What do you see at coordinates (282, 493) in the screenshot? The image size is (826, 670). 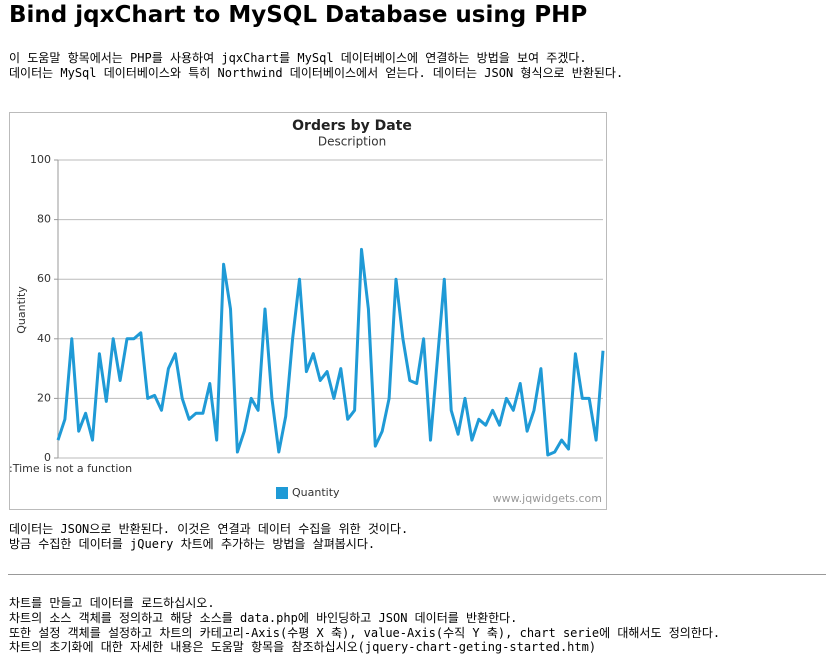 I see `legend-swatch` at bounding box center [282, 493].